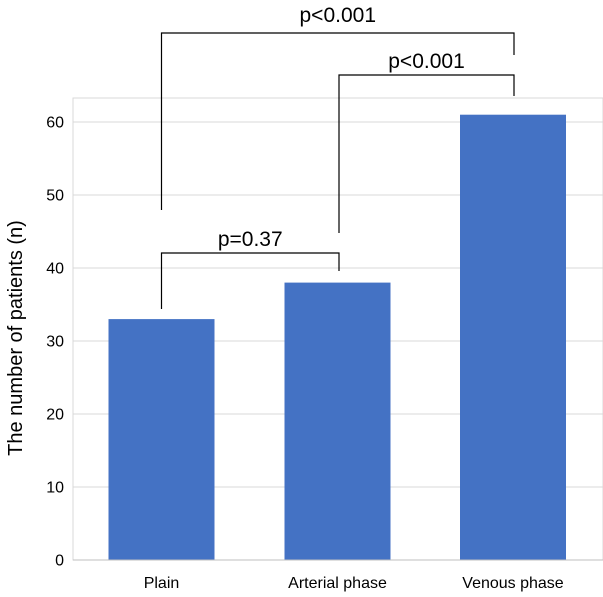 Image resolution: width=603 pixels, height=597 pixels. Describe the element at coordinates (55, 123) in the screenshot. I see `y-tick-label: 60` at that location.